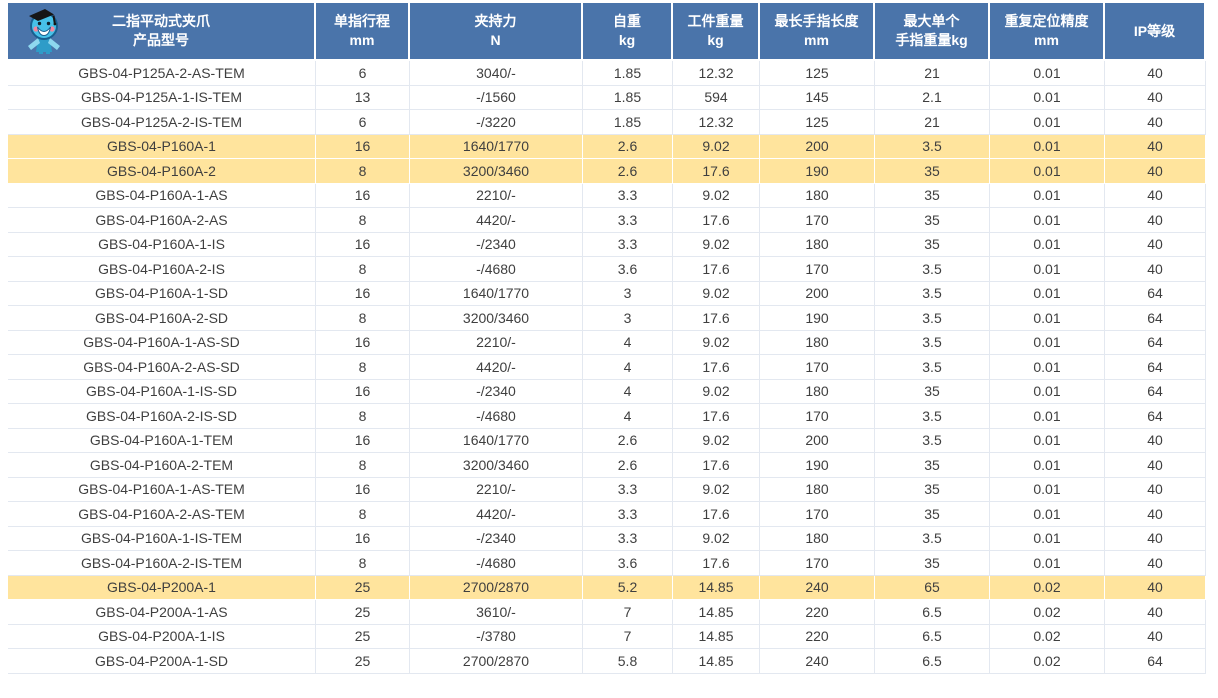  Describe the element at coordinates (162, 220) in the screenshot. I see `cell-model: GBS-04-P160A-2-AS` at that location.